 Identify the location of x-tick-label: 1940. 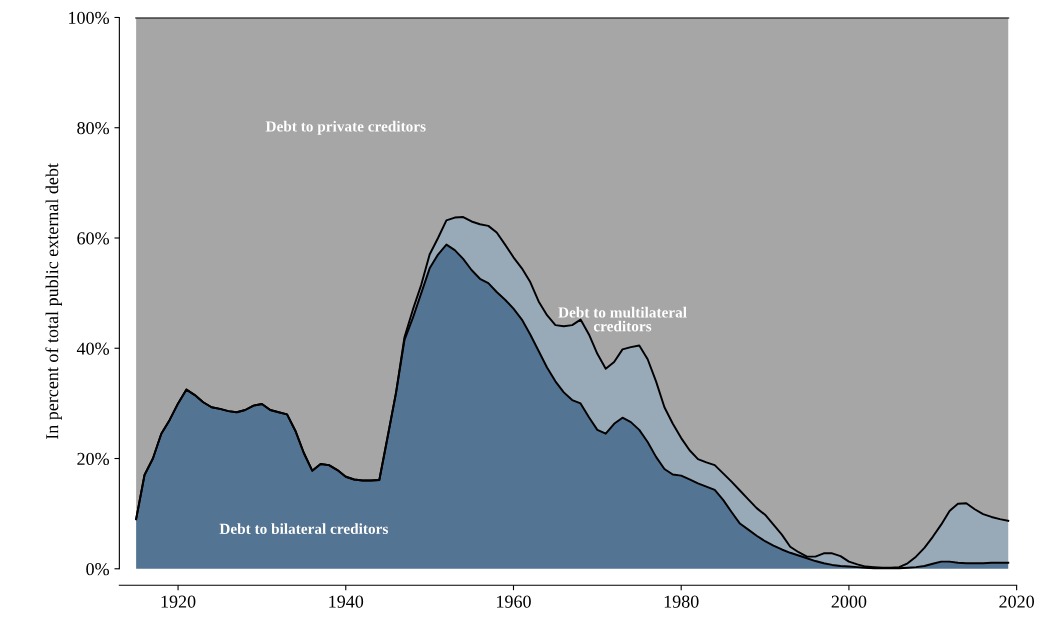
(346, 601).